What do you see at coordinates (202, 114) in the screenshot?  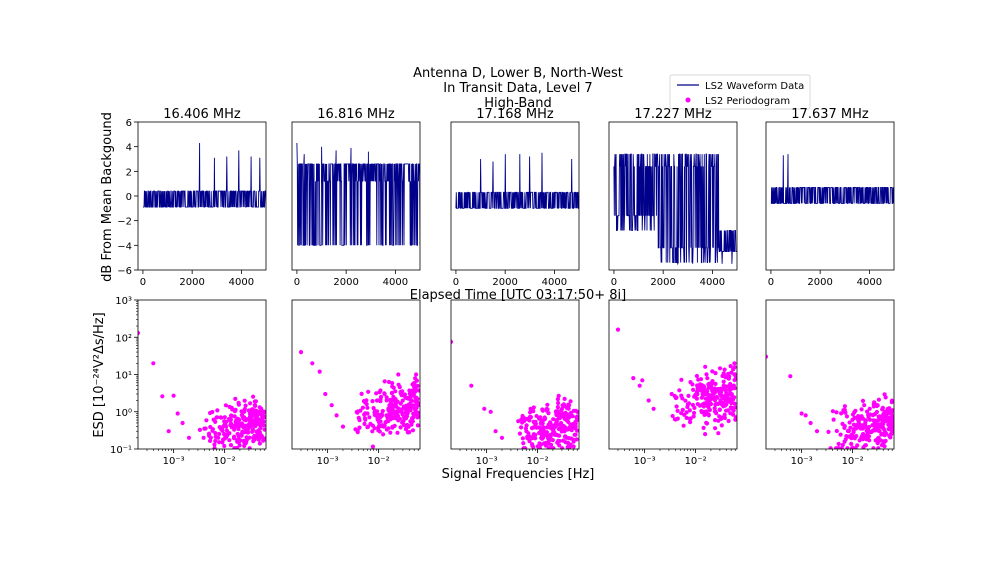 I see `panel-title: 16.406 MHz` at bounding box center [202, 114].